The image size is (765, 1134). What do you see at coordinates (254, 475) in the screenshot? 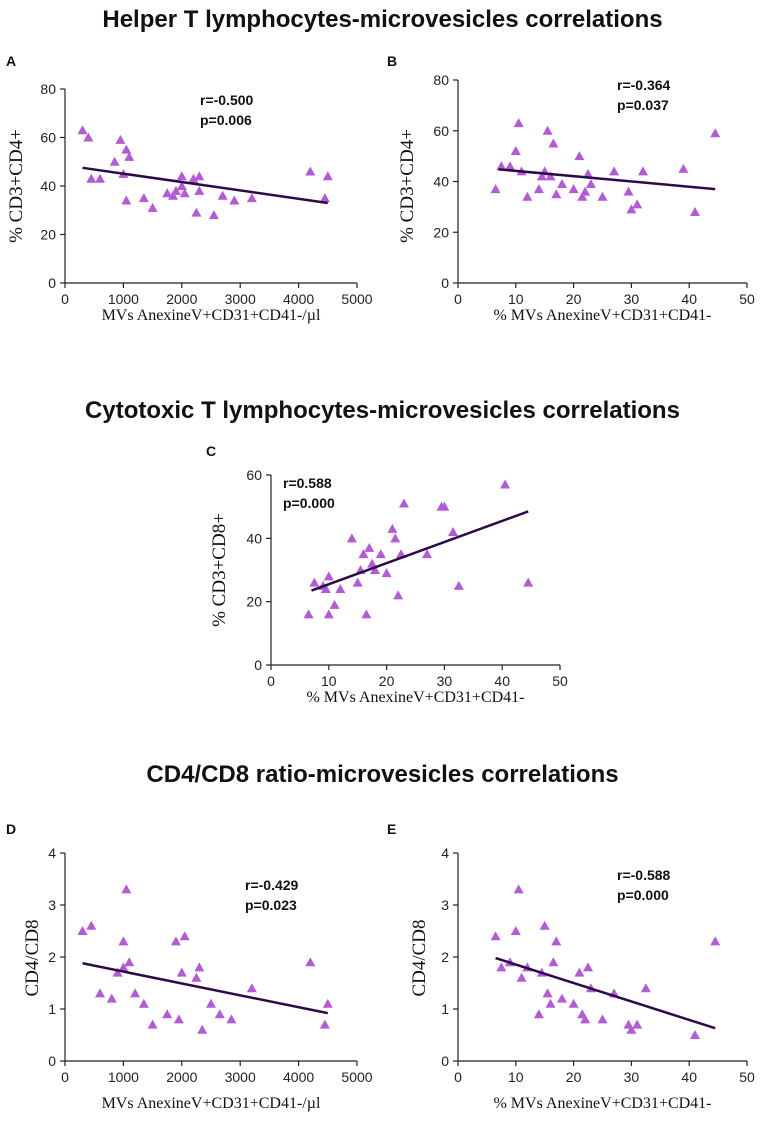
I see `y-tick-label: 60` at bounding box center [254, 475].